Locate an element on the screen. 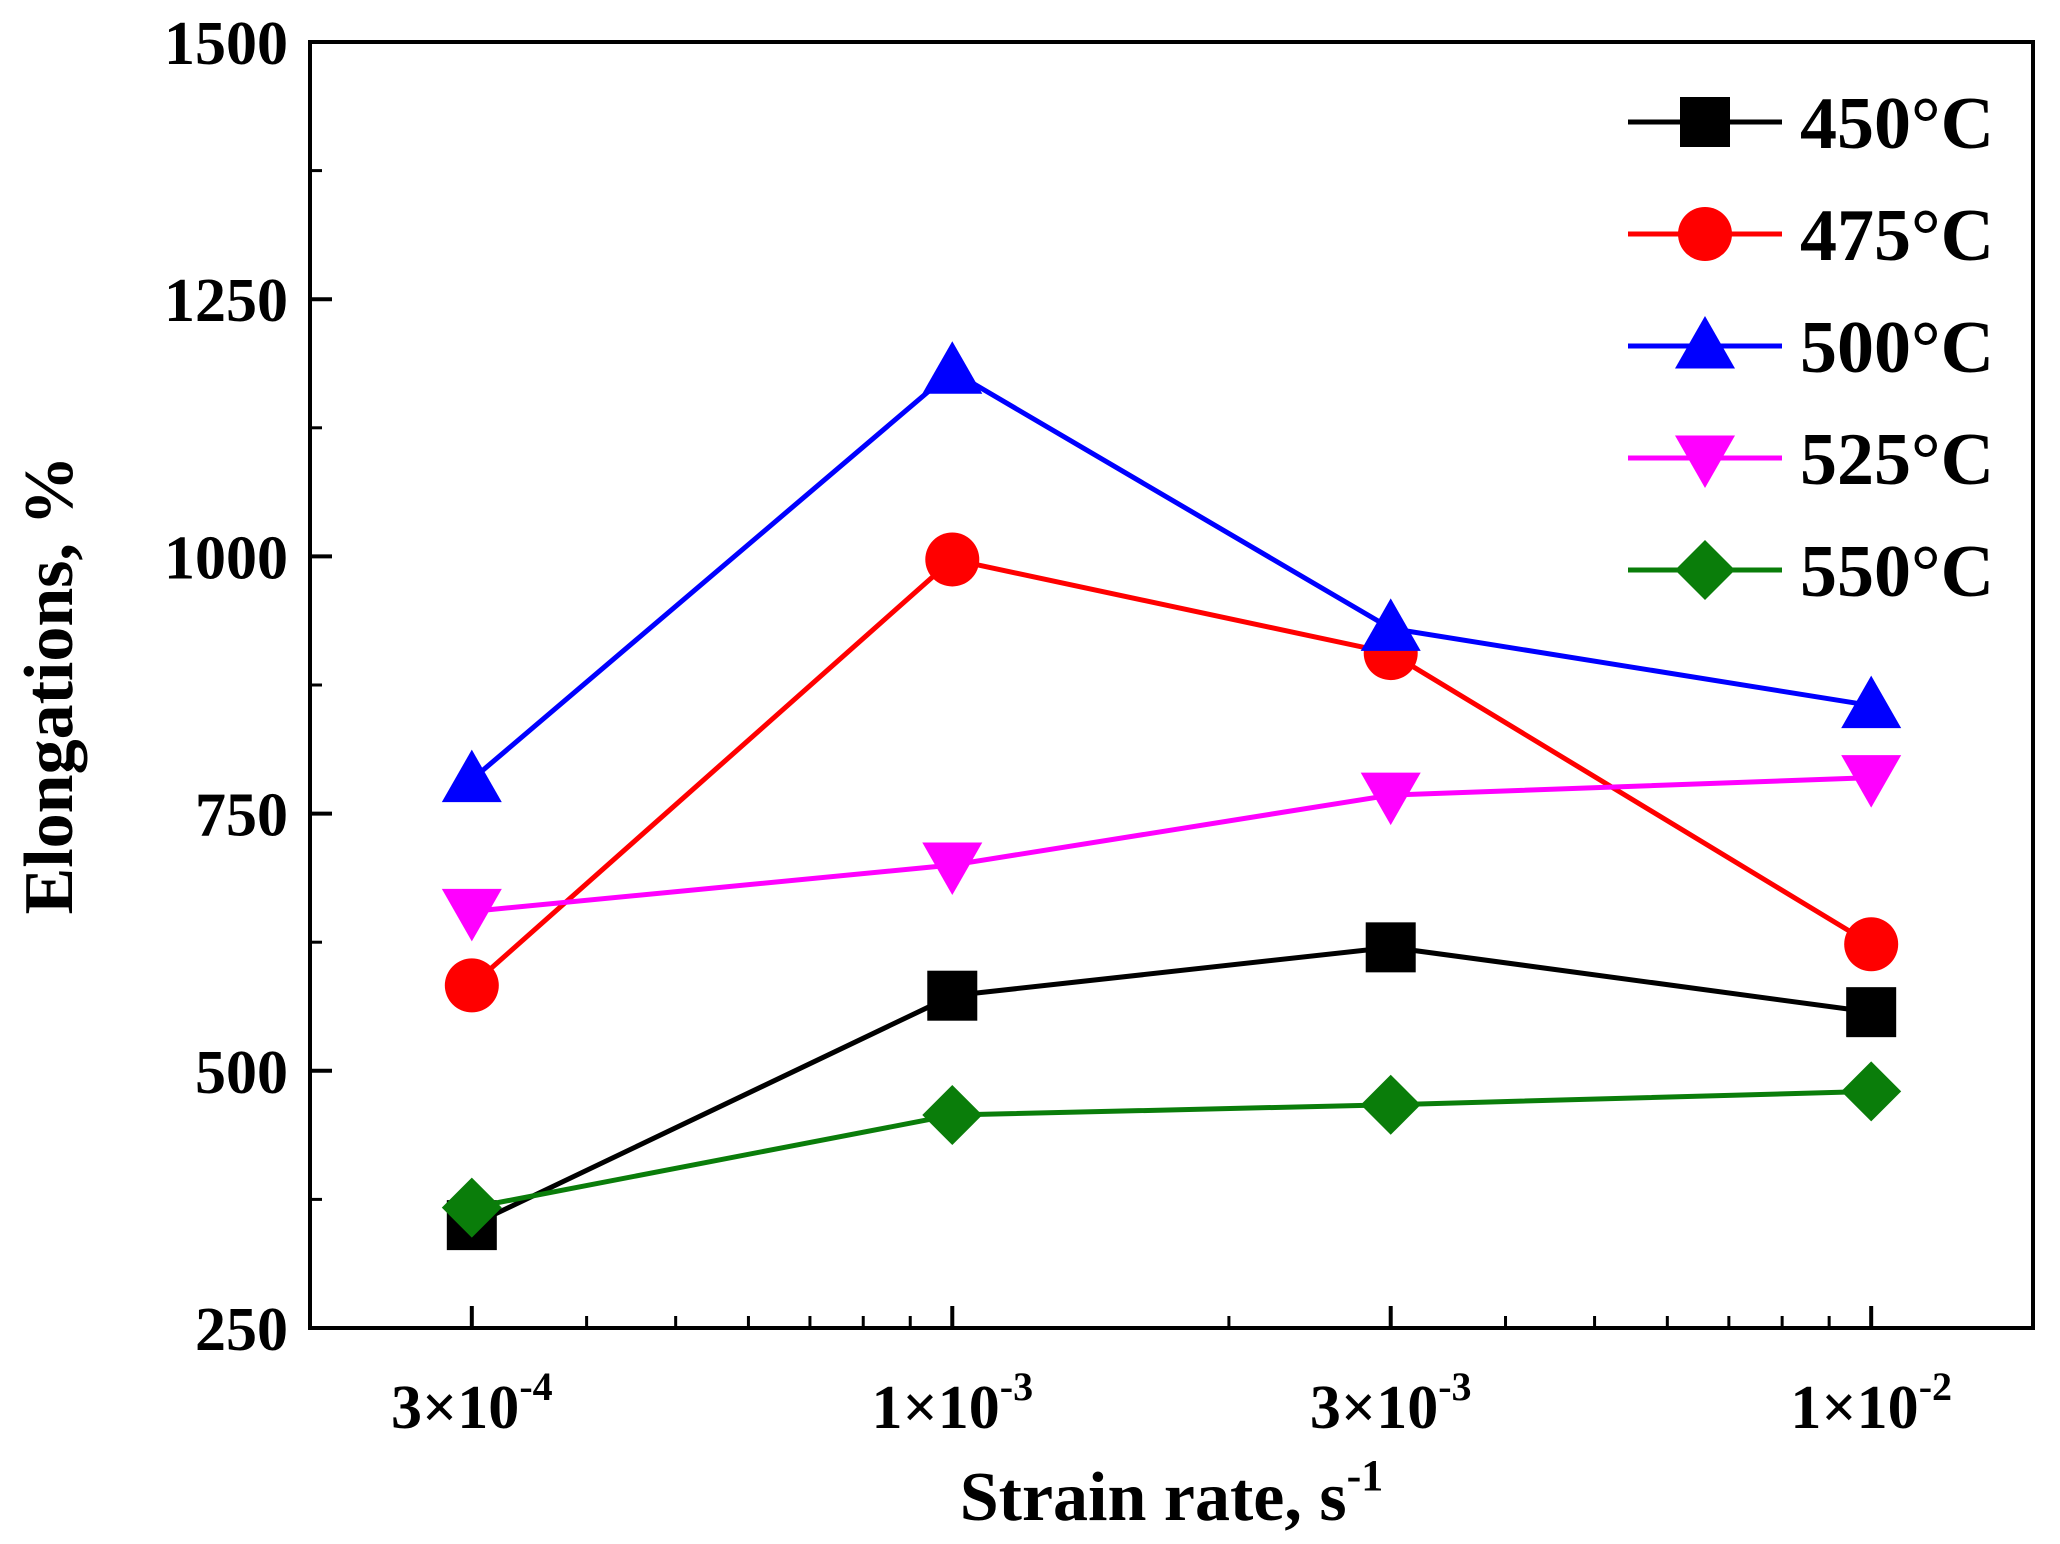  y-tick-label: 250 is located at coordinates (241, 1330).